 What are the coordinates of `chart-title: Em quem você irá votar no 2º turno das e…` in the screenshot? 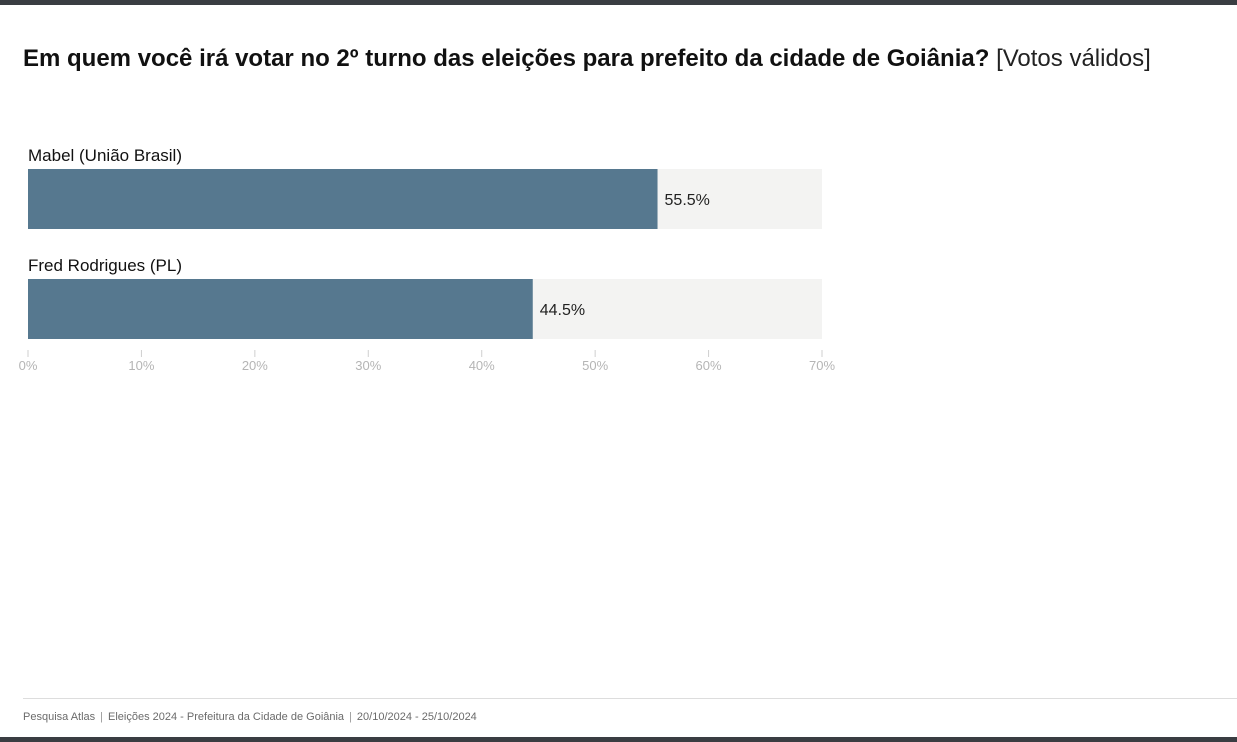 It's located at (587, 59).